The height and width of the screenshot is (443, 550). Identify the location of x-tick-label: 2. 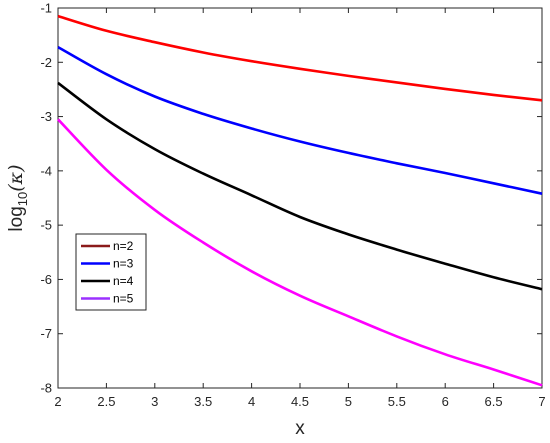
(57, 401).